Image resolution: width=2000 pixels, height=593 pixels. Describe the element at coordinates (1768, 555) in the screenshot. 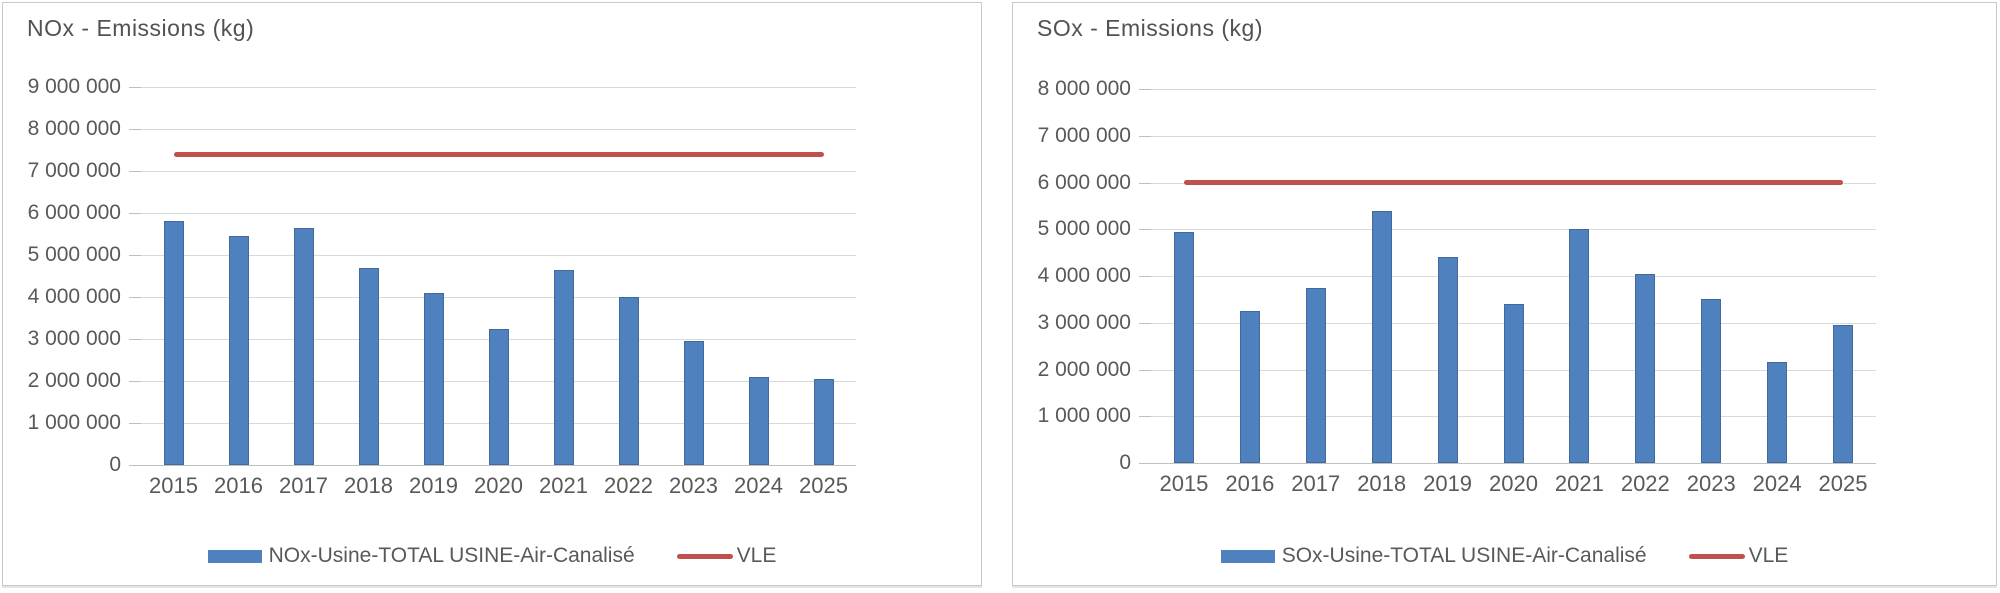

I see `legend-label-sox-vle: VLE` at that location.